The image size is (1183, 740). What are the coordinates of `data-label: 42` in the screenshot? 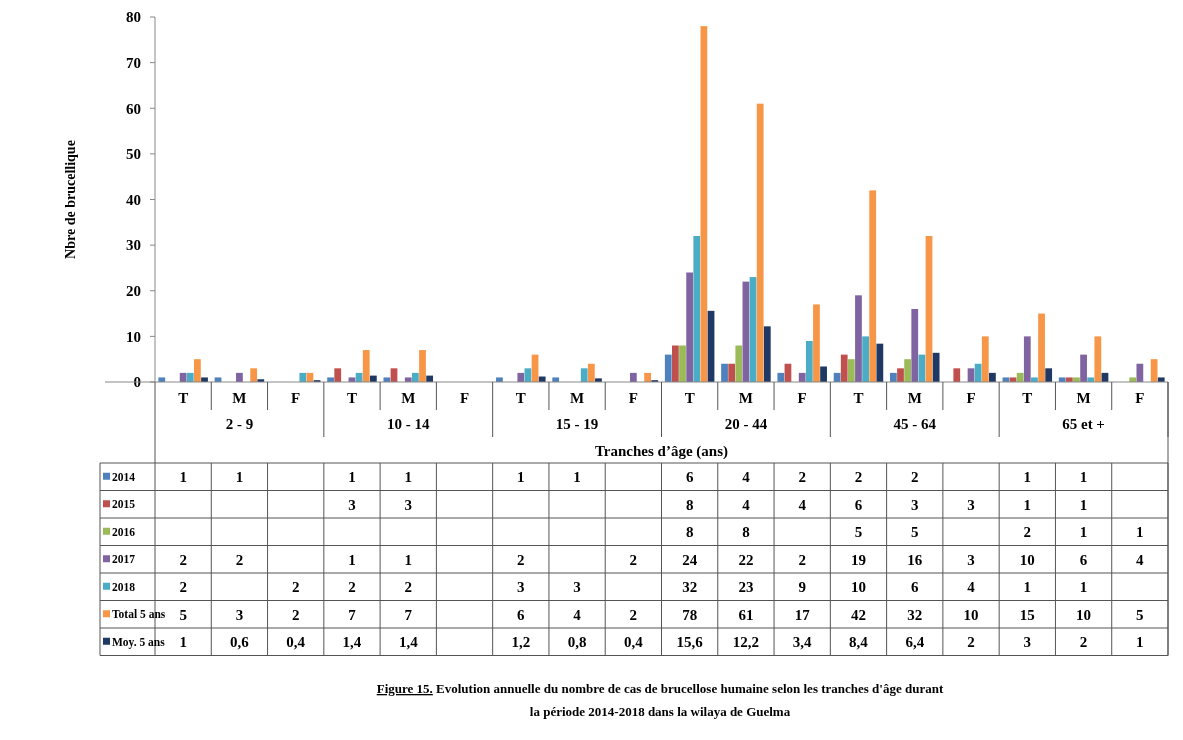 It's located at (858, 614).